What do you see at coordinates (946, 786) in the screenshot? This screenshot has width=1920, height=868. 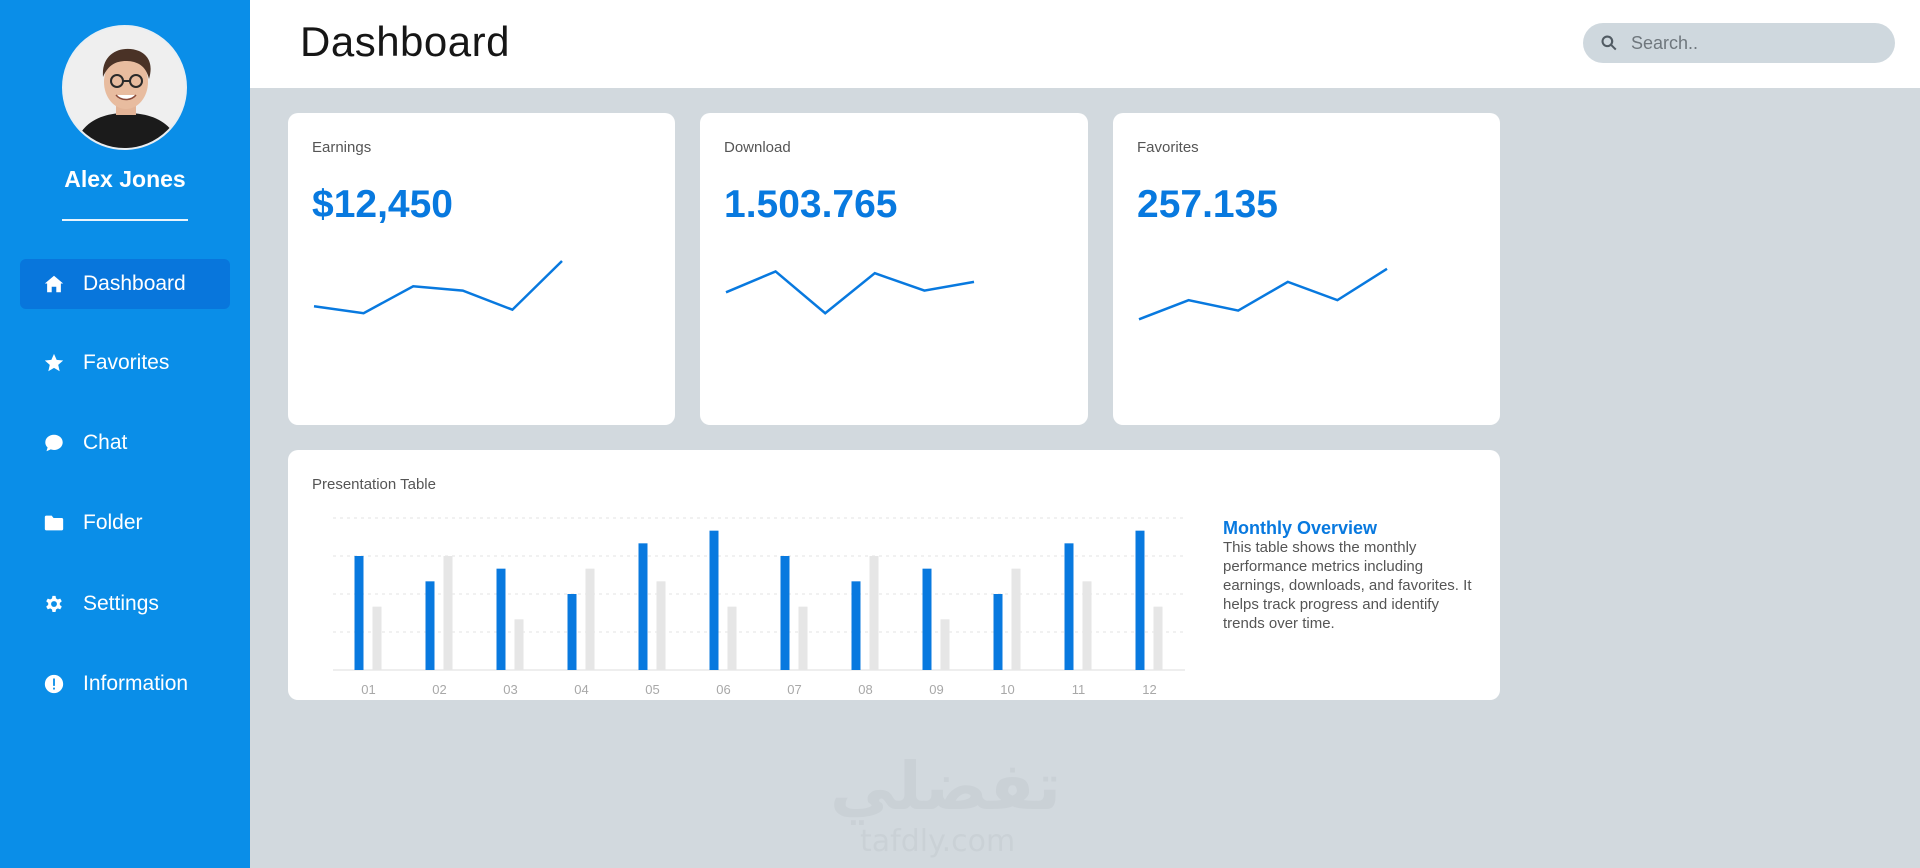 I see `watermark: تفضلي` at bounding box center [946, 786].